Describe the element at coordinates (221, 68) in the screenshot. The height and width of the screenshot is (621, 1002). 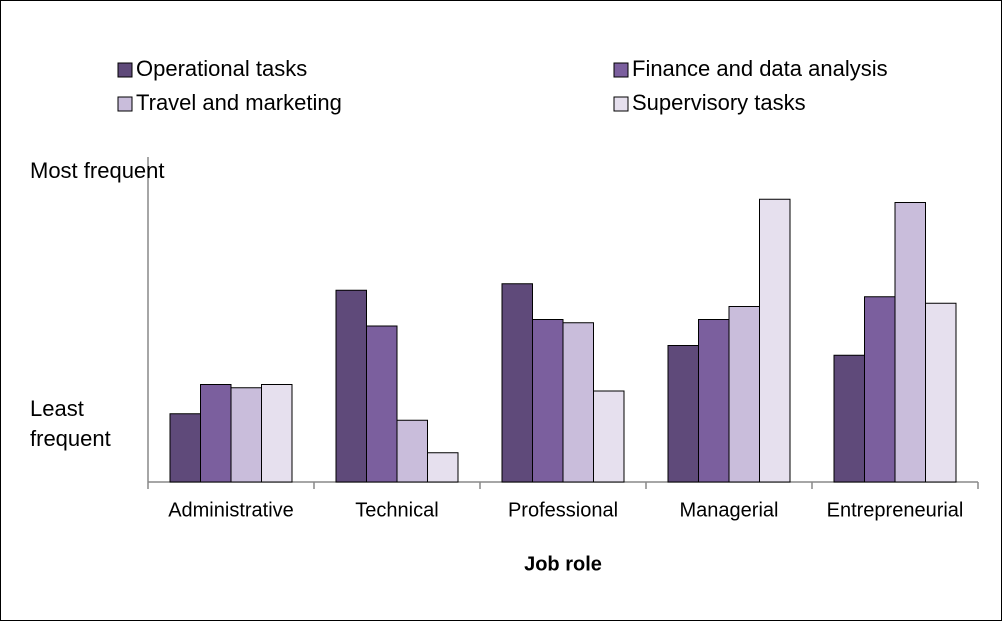
I see `legend-label: Operational tasks` at that location.